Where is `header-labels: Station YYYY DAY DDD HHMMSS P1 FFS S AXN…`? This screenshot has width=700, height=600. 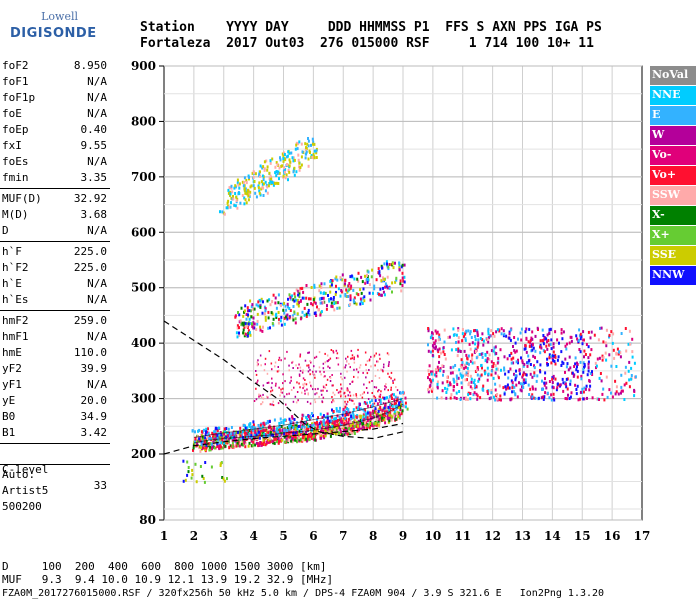
header-labels: Station YYYY DAY DDD HHMMSS P1 FFS S AXN… is located at coordinates (371, 27).